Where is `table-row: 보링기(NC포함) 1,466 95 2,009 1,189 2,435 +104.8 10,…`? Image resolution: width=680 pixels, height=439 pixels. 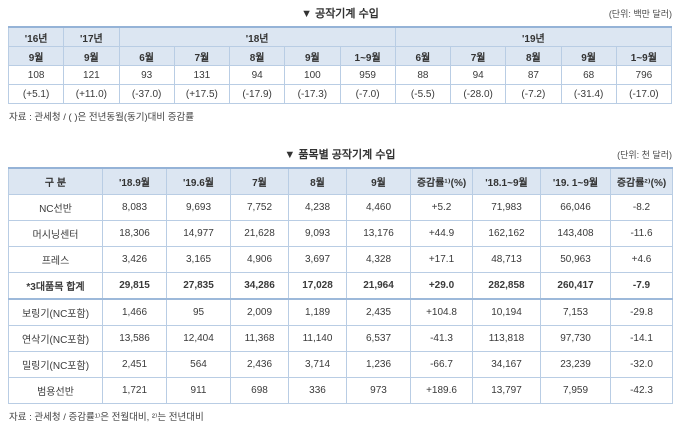
table-row: 보링기(NC포함) 1,466 95 2,009 1,189 2,435 +104.8 10,… is located at coordinates (340, 312).